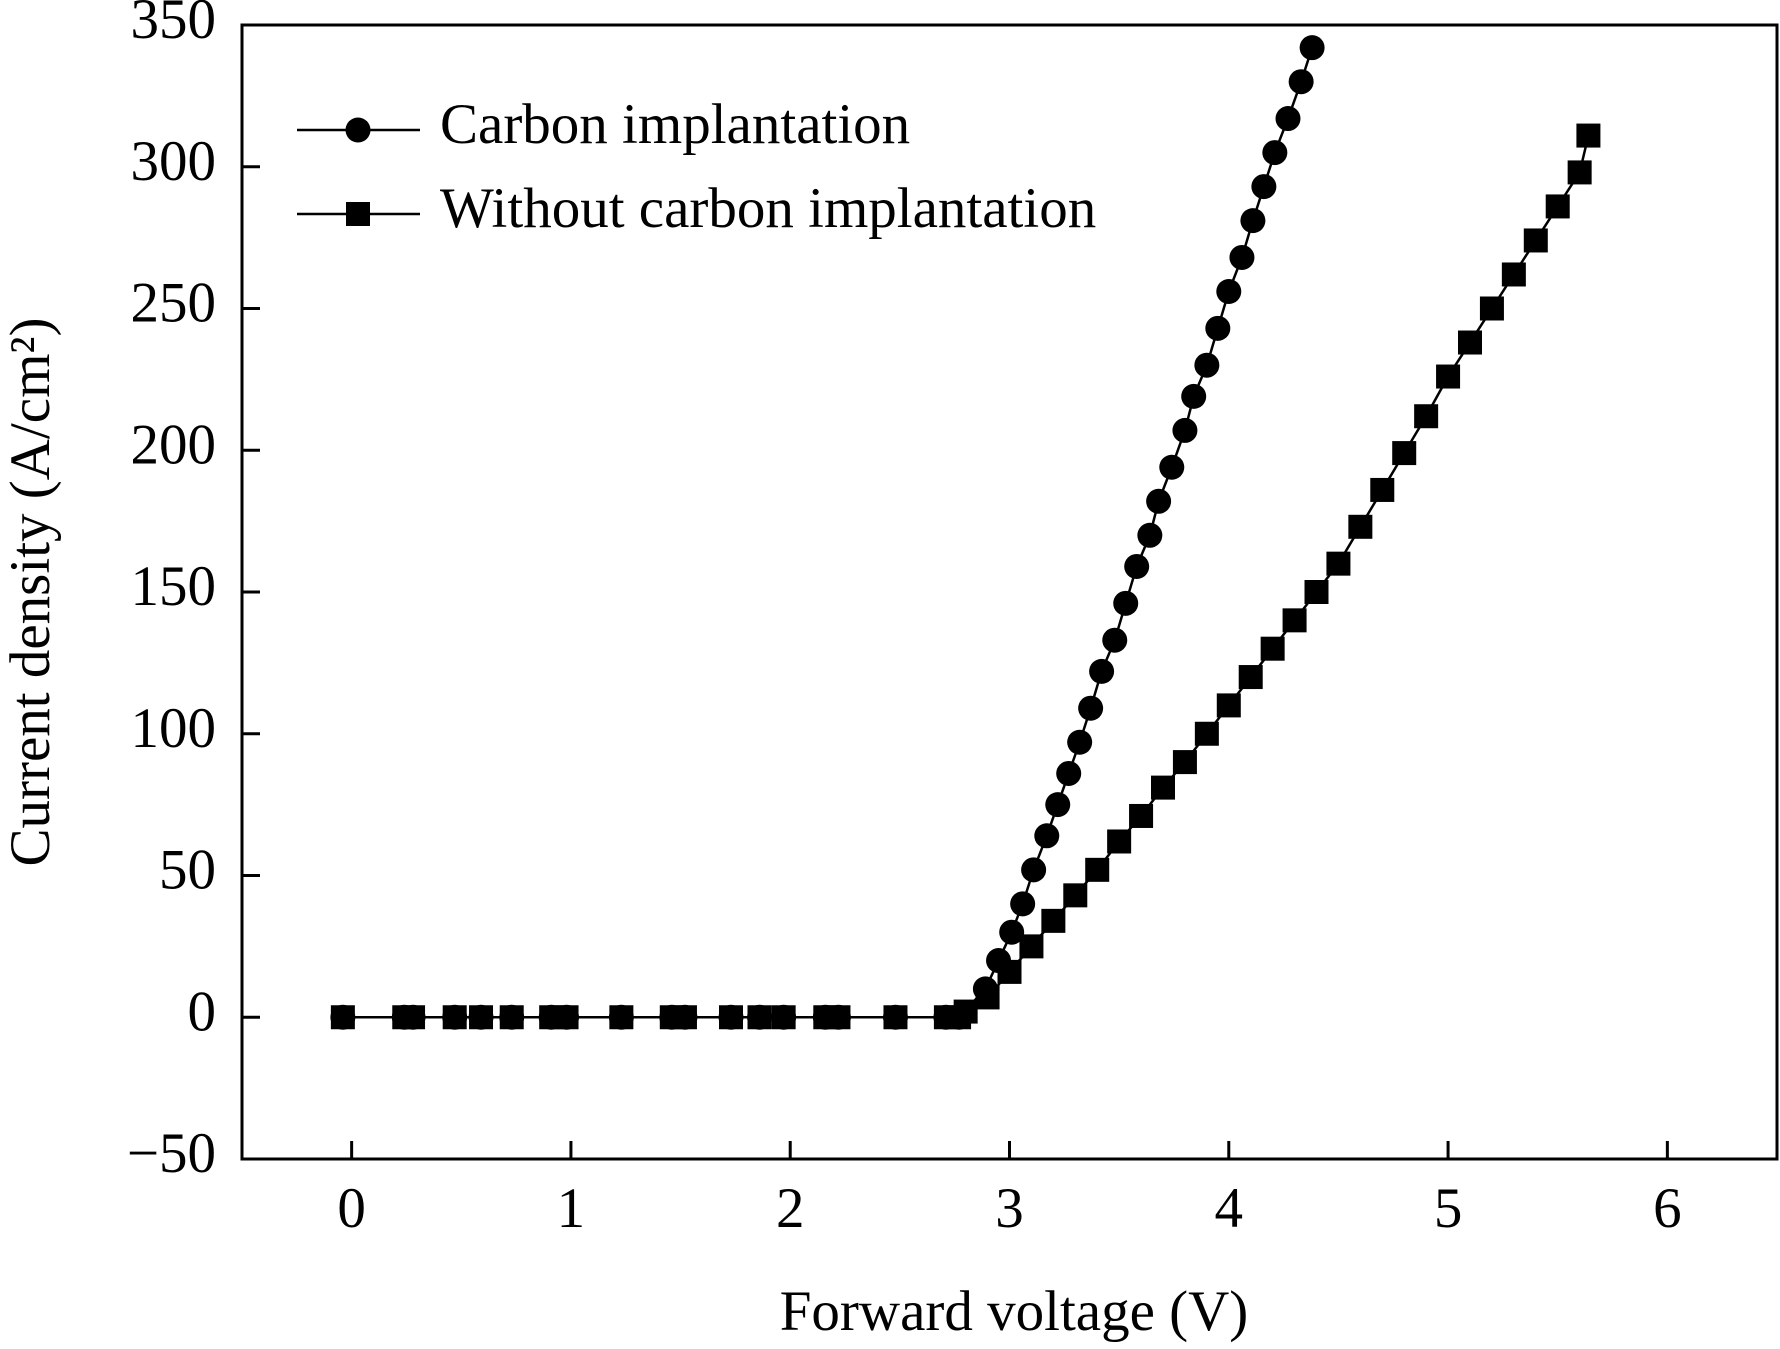 Image resolution: width=1780 pixels, height=1349 pixels. Describe the element at coordinates (571, 1208) in the screenshot. I see `x-tick-label: 1` at that location.